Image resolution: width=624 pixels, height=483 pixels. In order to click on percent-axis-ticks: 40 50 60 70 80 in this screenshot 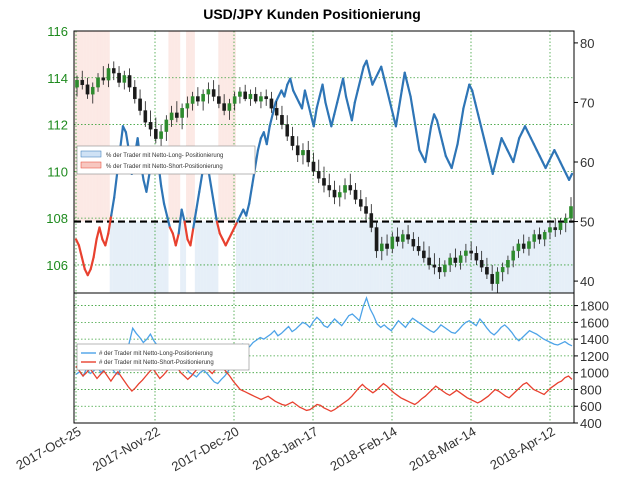, I will do `click(584, 162)`.